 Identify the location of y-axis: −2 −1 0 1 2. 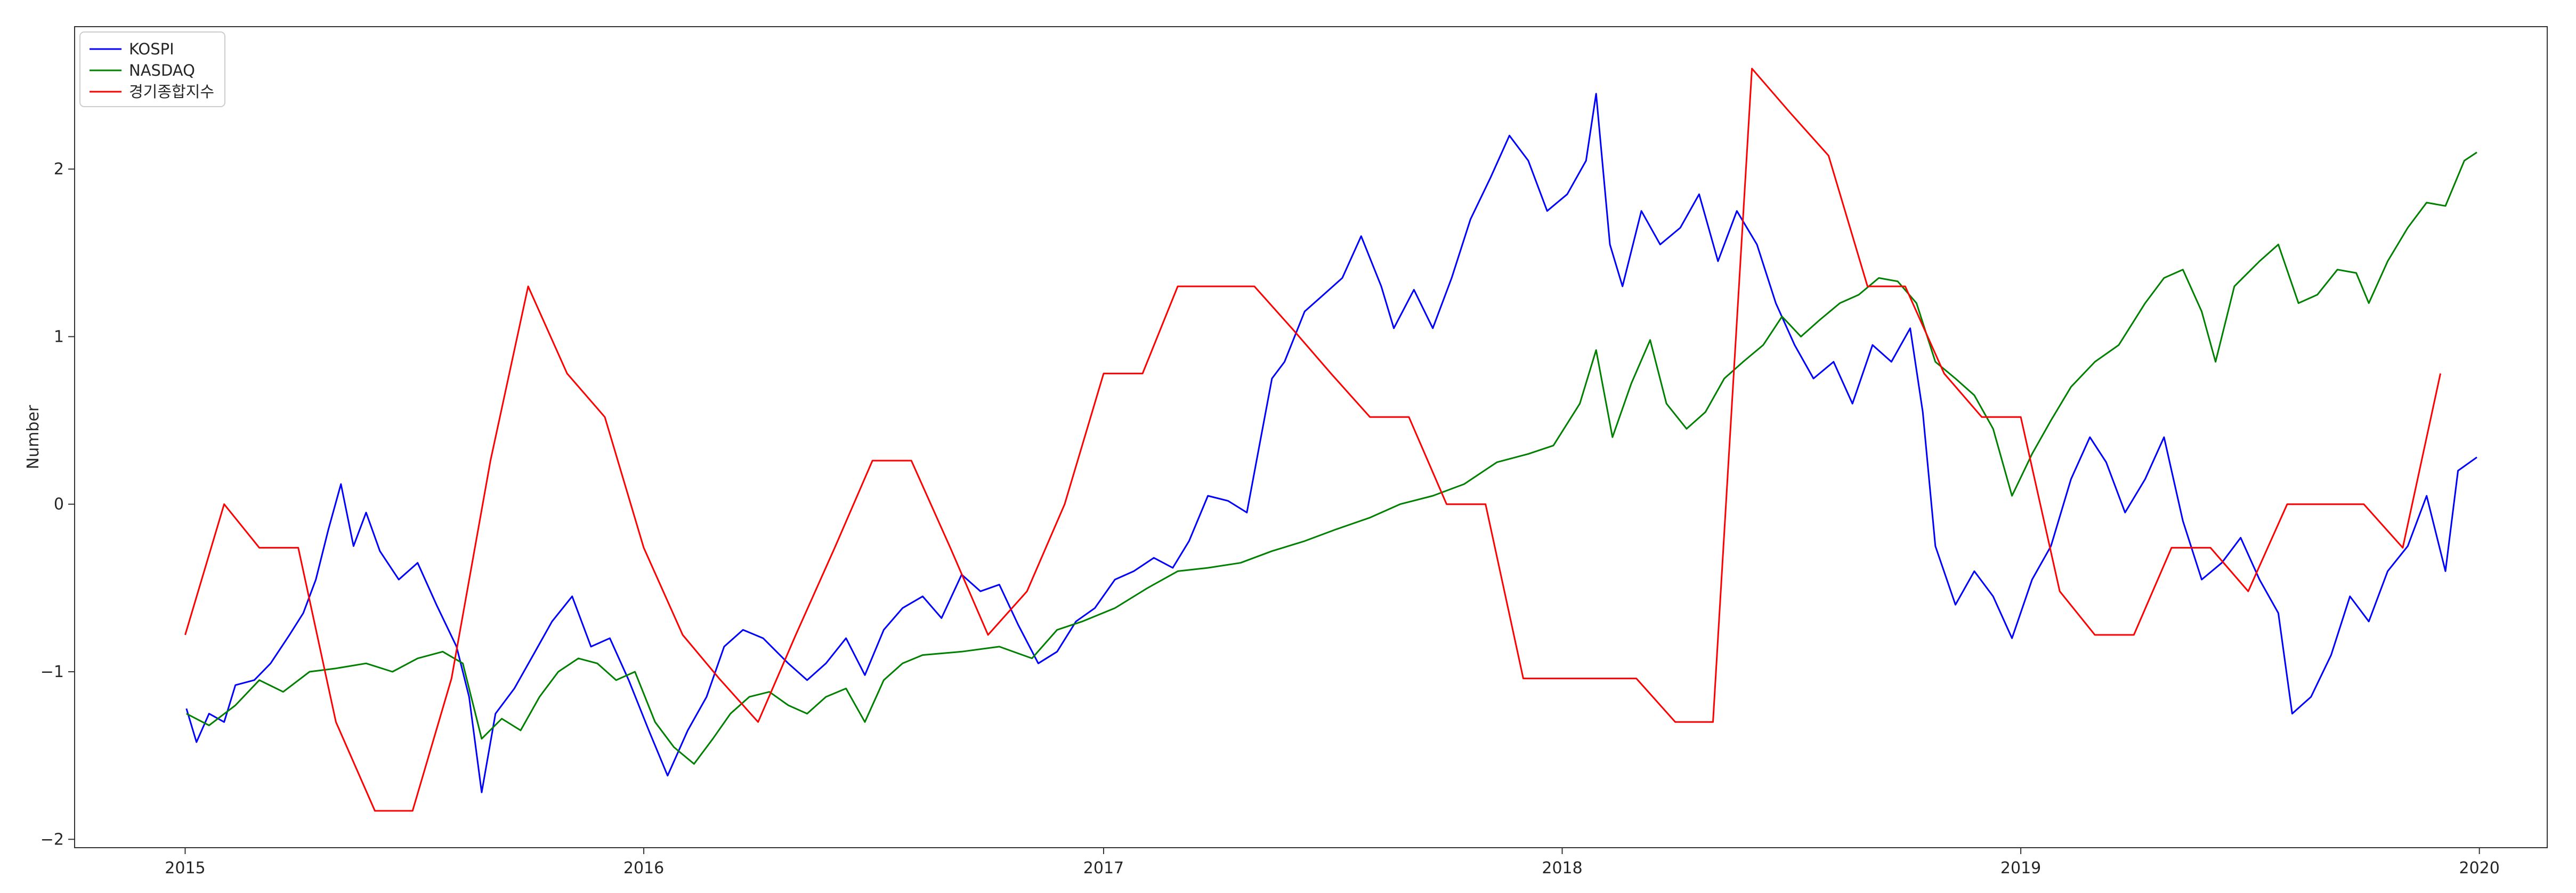
(57, 505).